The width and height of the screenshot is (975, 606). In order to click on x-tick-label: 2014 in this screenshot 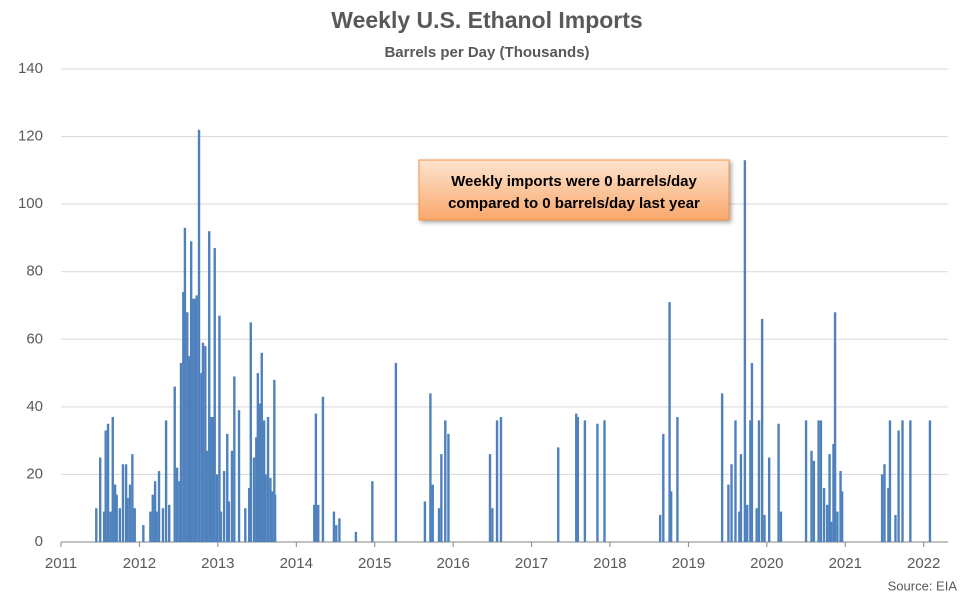, I will do `click(296, 563)`.